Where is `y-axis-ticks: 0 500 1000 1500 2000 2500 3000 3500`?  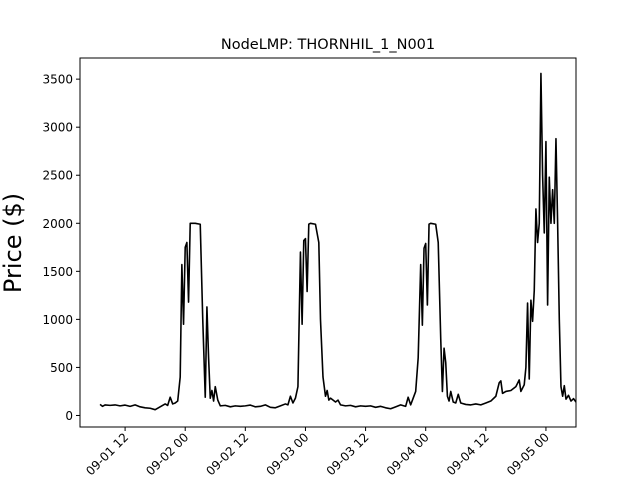
y-axis-ticks: 0 500 1000 1500 2000 2500 3000 3500 is located at coordinates (61, 248).